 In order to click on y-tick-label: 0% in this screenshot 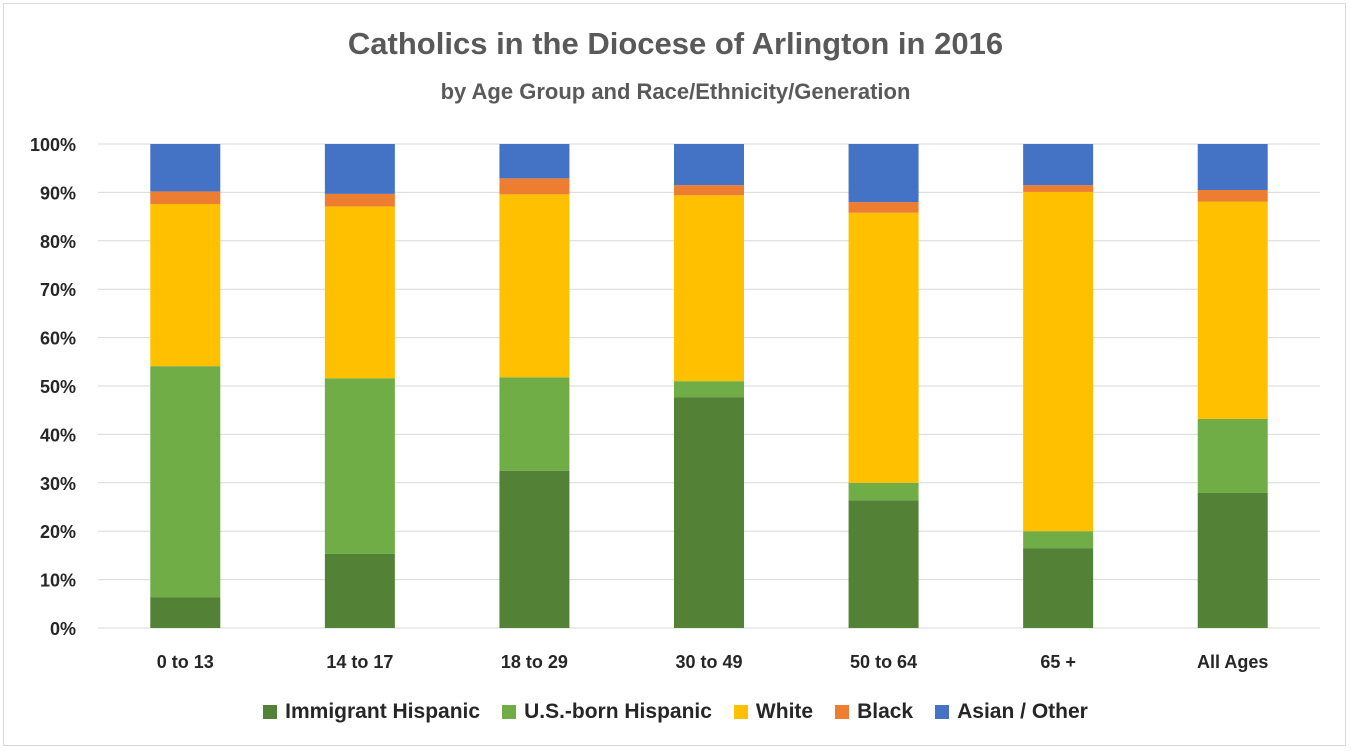, I will do `click(63, 629)`.